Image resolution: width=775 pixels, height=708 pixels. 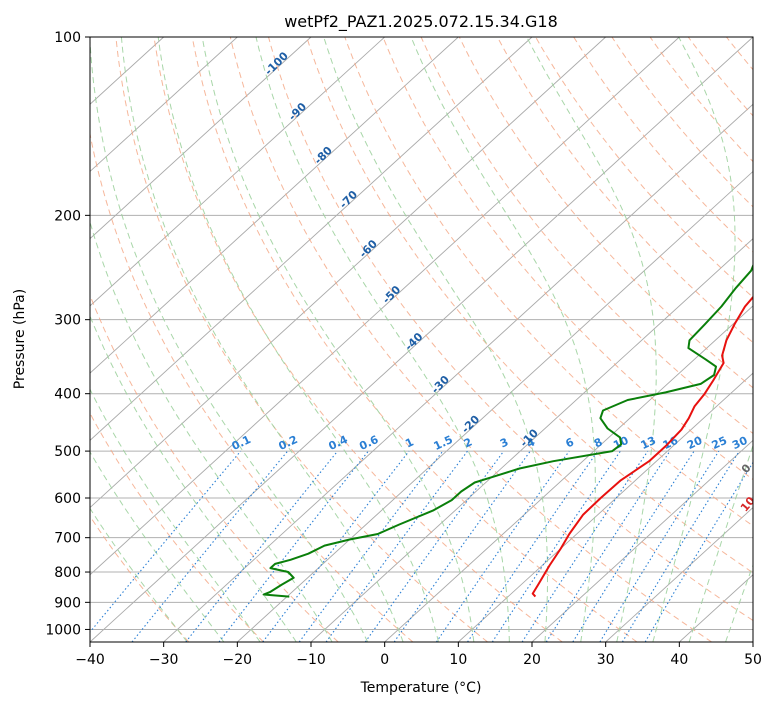 I want to click on y-tick-label: 200, so click(x=67, y=216).